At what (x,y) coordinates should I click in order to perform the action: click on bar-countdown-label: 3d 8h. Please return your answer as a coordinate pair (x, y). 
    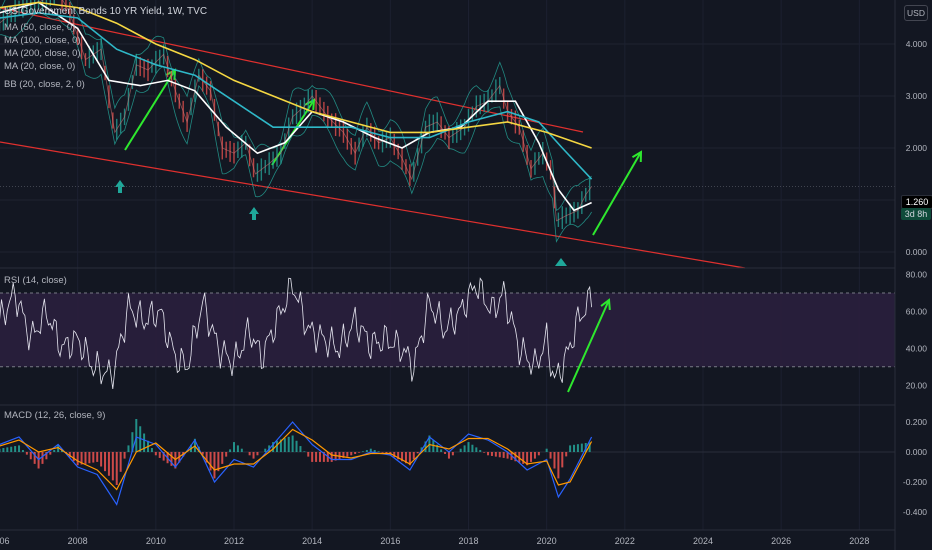
    Looking at the image, I should click on (916, 214).